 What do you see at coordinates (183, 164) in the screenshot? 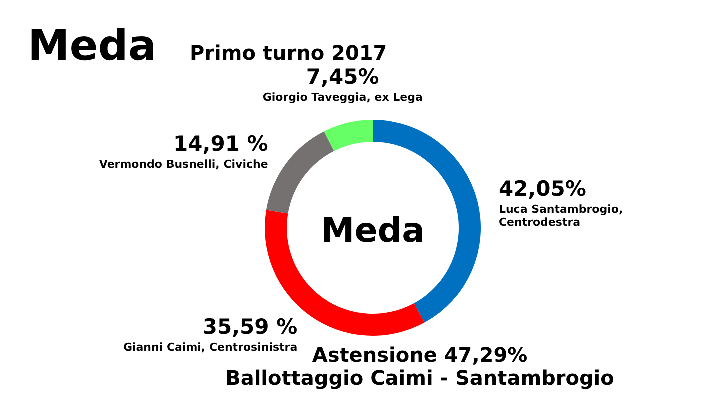
I see `slice-label: Vermondo Busnelli, Civiche` at bounding box center [183, 164].